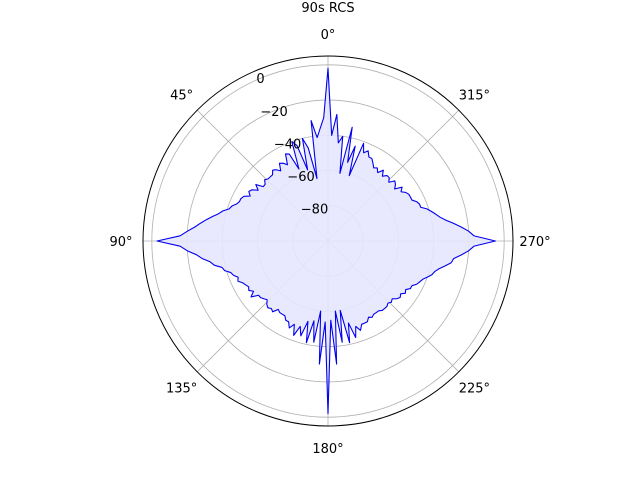 The height and width of the screenshot is (480, 640). What do you see at coordinates (273, 112) in the screenshot?
I see `r-tick-label: −20` at bounding box center [273, 112].